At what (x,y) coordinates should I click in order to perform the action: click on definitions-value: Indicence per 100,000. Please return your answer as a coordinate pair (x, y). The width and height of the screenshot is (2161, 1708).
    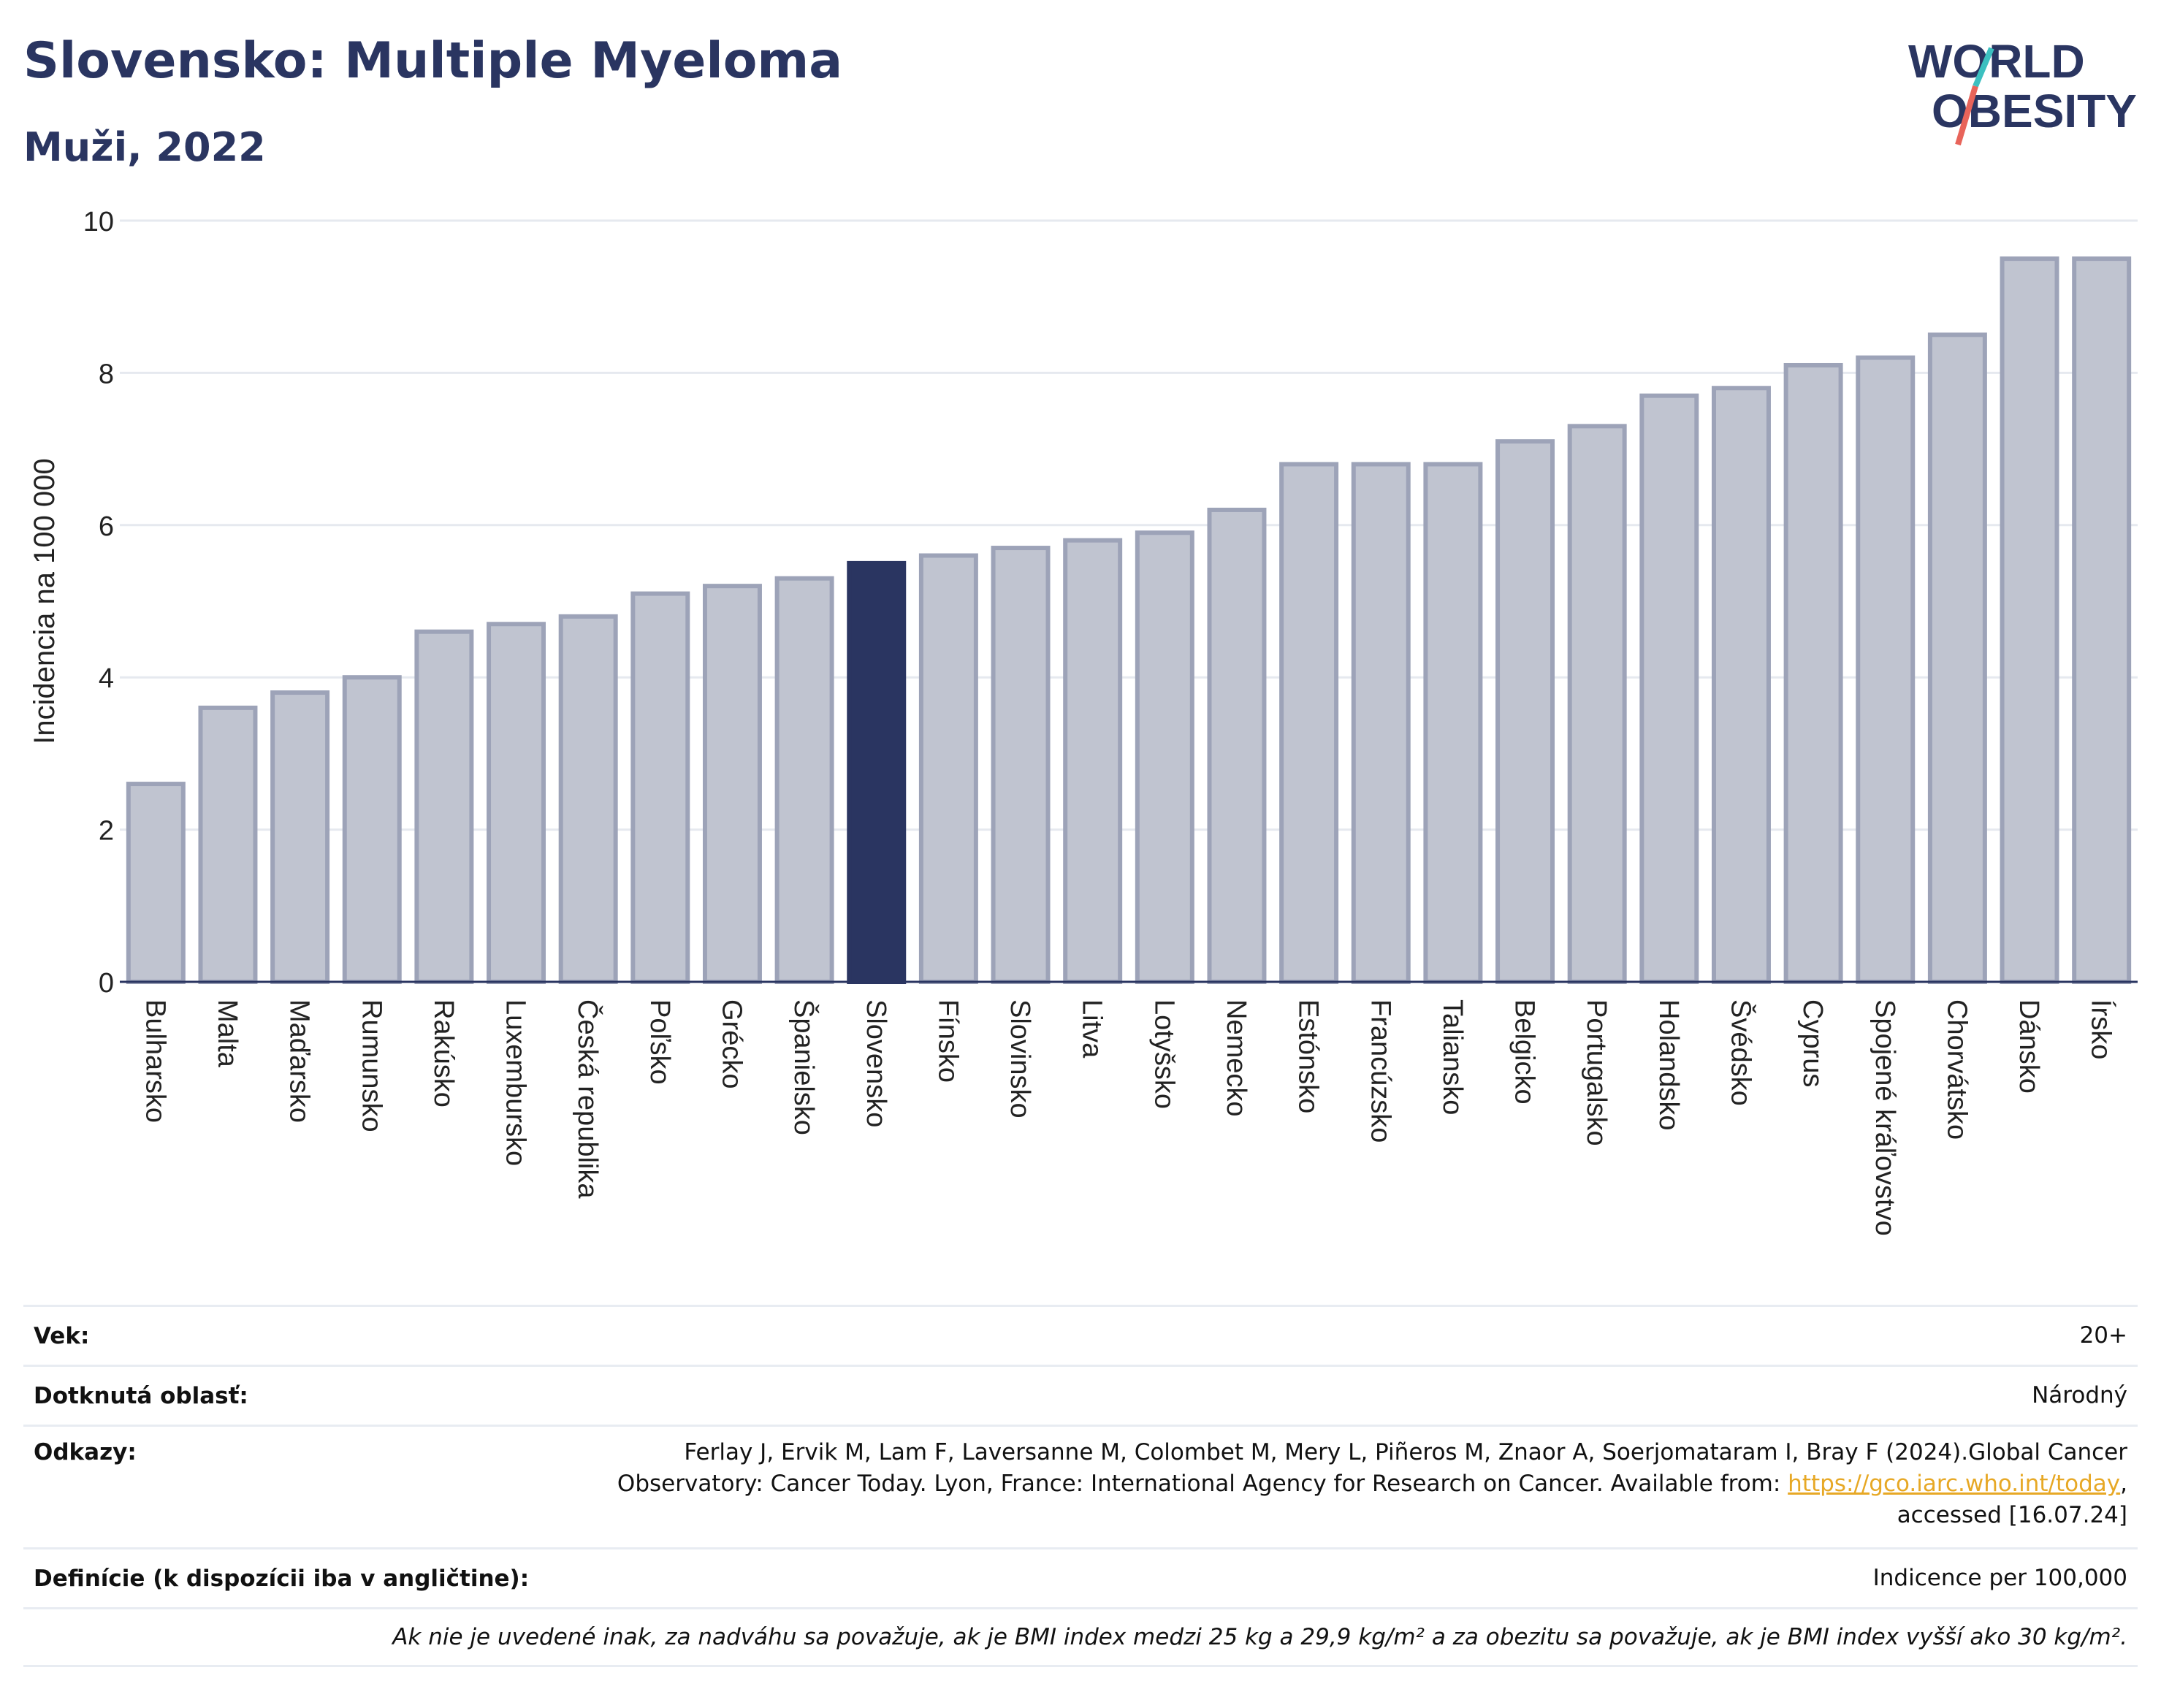
    Looking at the image, I should click on (2000, 1578).